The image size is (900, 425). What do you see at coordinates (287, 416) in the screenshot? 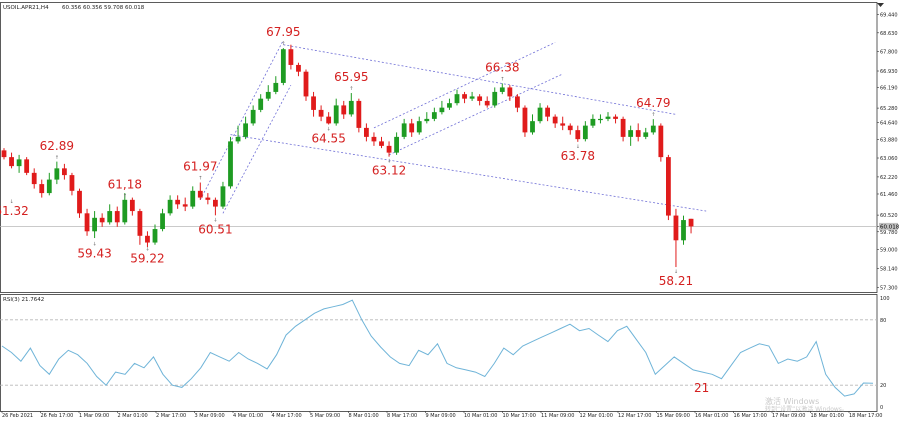
I see `time-tick-label: 4 Mar 17:00` at bounding box center [287, 416].